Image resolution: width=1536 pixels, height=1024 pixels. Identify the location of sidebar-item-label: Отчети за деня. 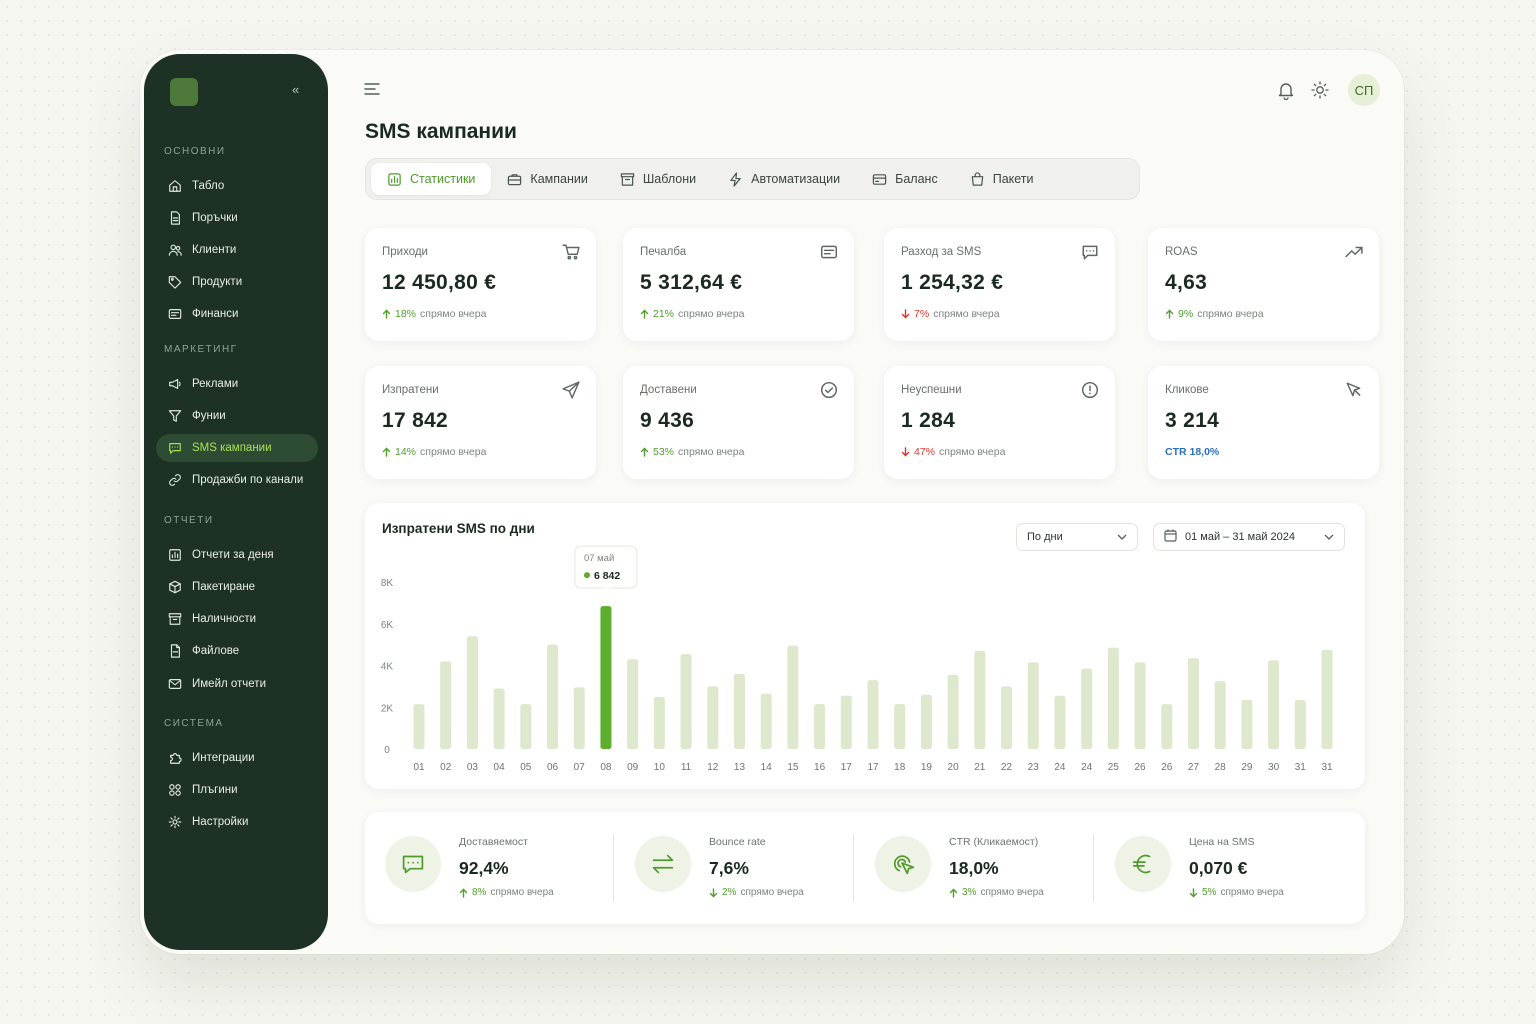
(233, 555).